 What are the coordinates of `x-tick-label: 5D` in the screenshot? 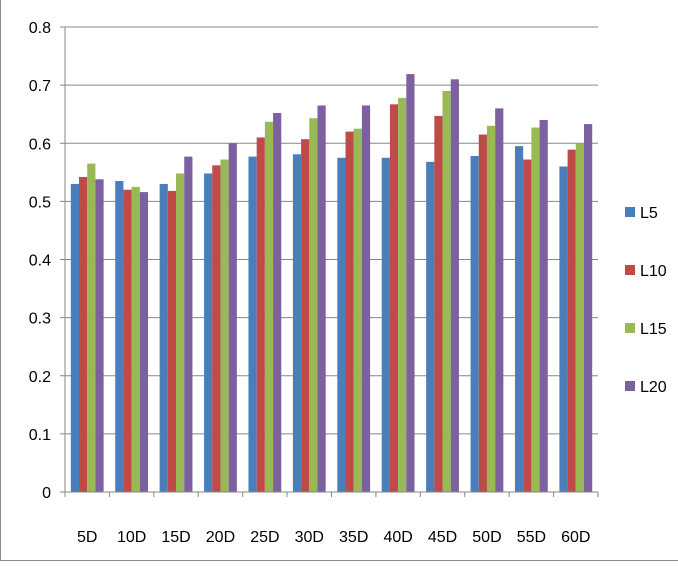 It's located at (87, 537).